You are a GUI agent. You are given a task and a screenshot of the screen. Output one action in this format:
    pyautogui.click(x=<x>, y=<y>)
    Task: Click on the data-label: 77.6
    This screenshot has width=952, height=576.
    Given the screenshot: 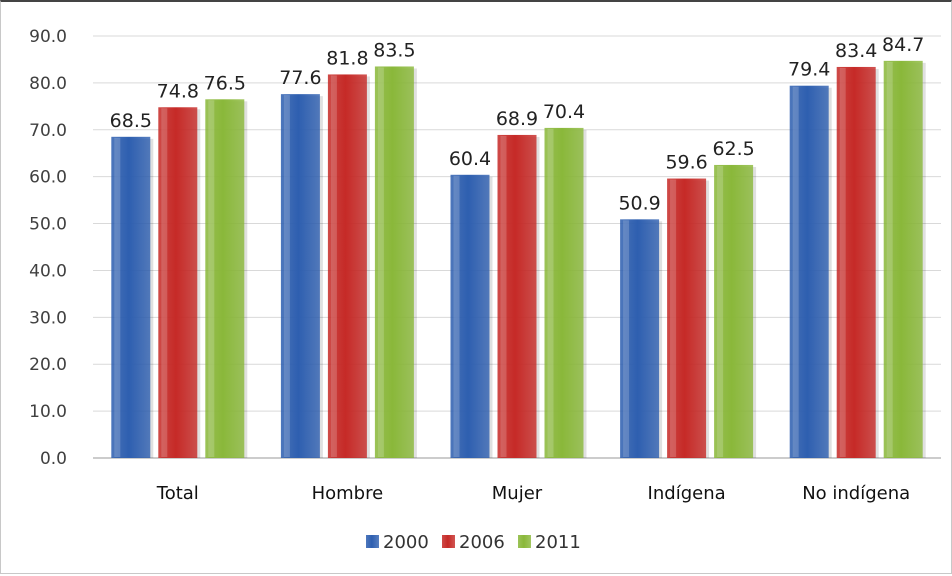 What is the action you would take?
    pyautogui.click(x=300, y=78)
    